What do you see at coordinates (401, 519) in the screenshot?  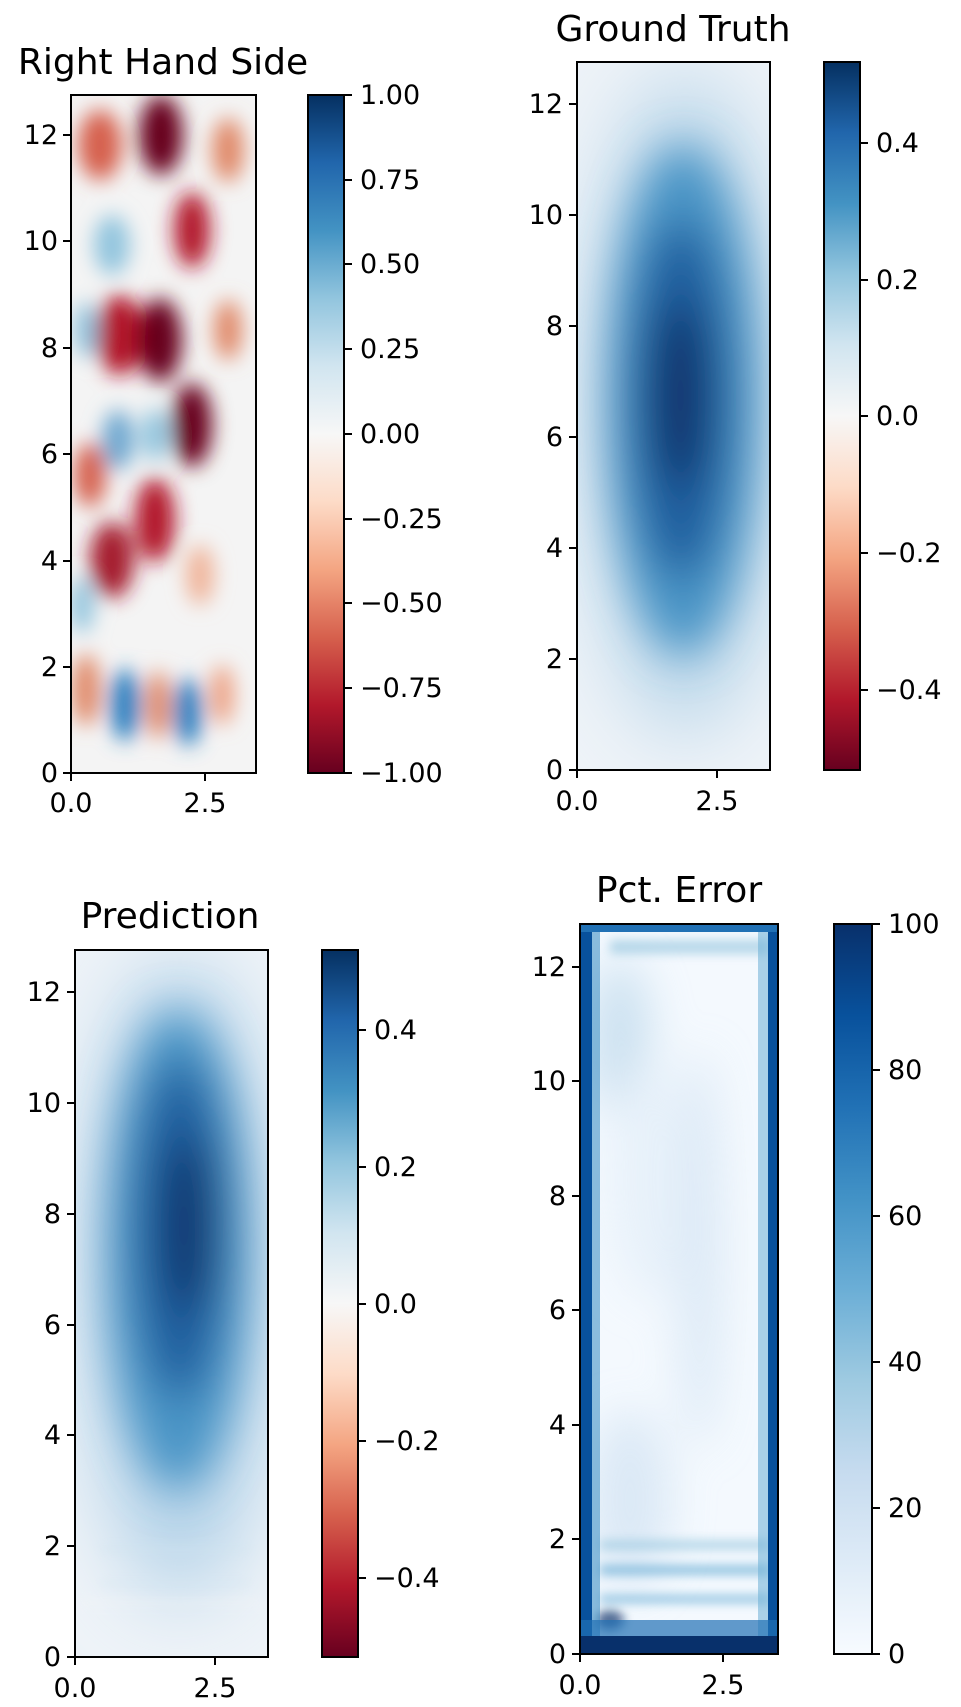 I see `colorbar-tick-label: −0.25` at bounding box center [401, 519].